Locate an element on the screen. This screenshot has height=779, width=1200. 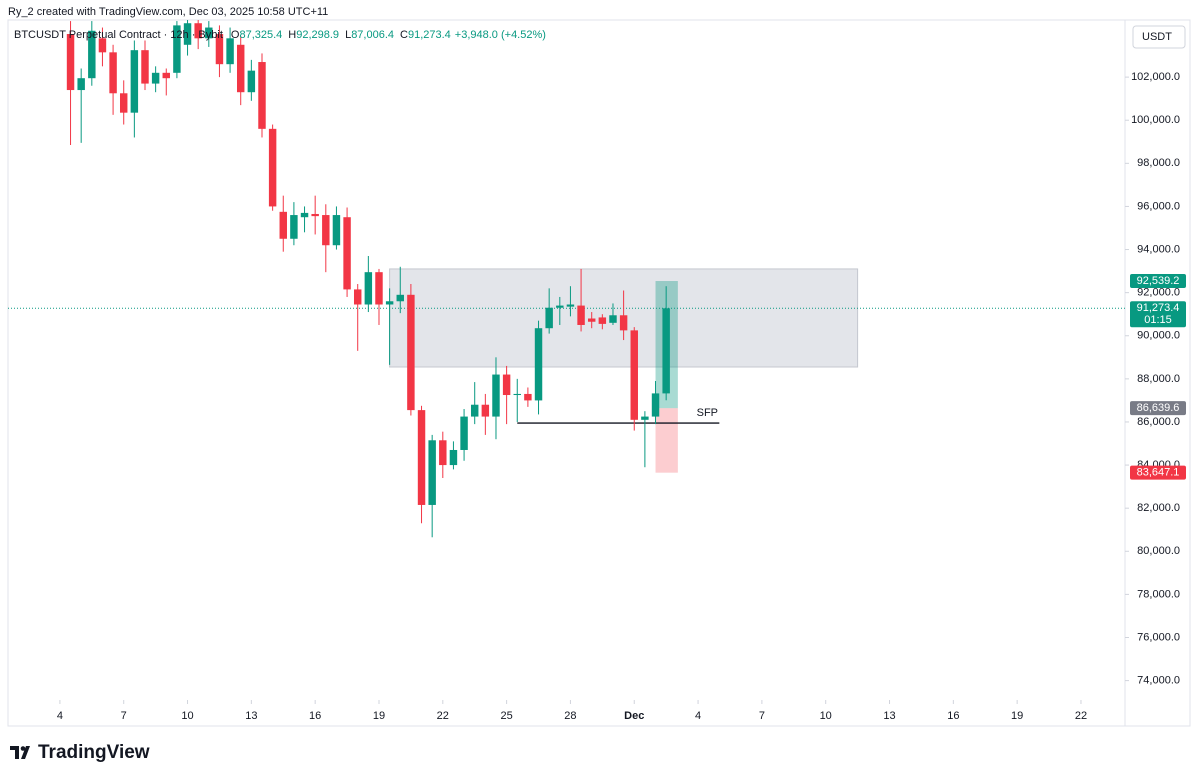
target-tag-bg is located at coordinates (1158, 281).